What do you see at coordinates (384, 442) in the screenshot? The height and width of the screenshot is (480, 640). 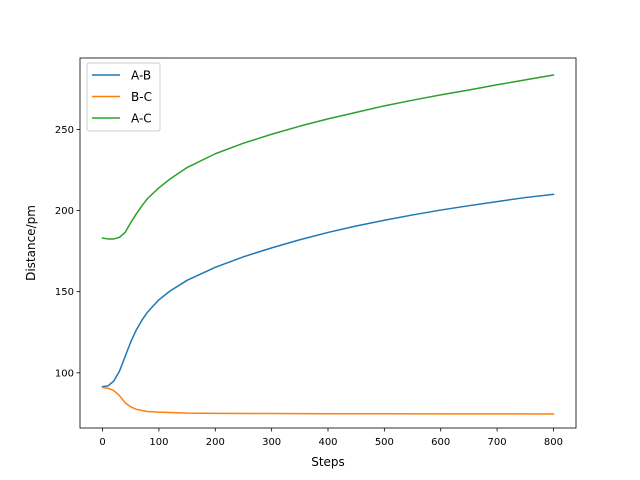 I see `x-tick-label: 500` at bounding box center [384, 442].